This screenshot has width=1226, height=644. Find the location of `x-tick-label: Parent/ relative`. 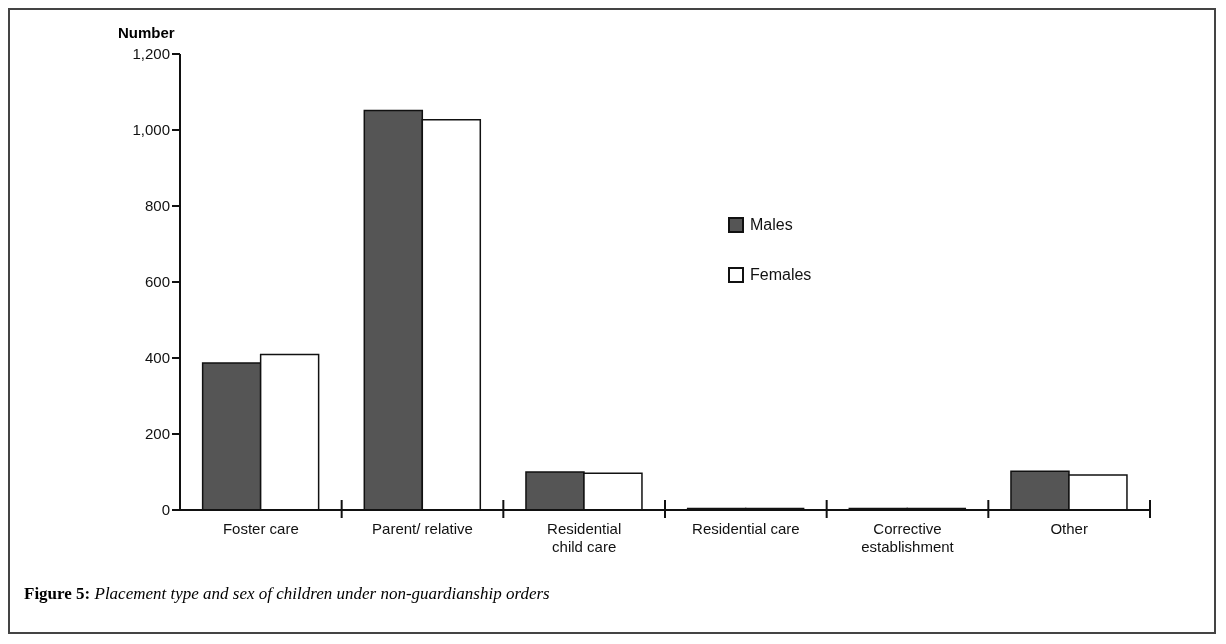

x-tick-label: Parent/ relative is located at coordinates (422, 528).